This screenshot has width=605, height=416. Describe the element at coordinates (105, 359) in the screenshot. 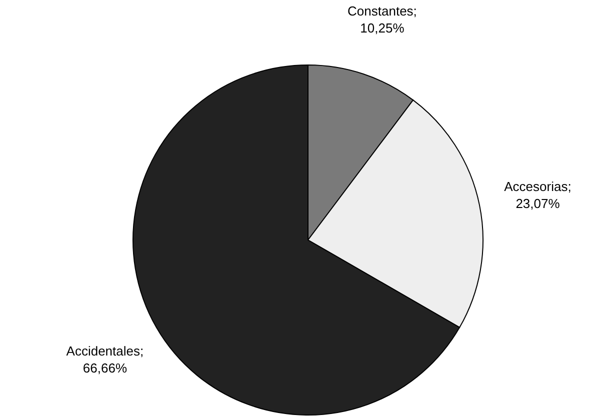

I see `slice-label: Accidentales; 66,66%` at that location.